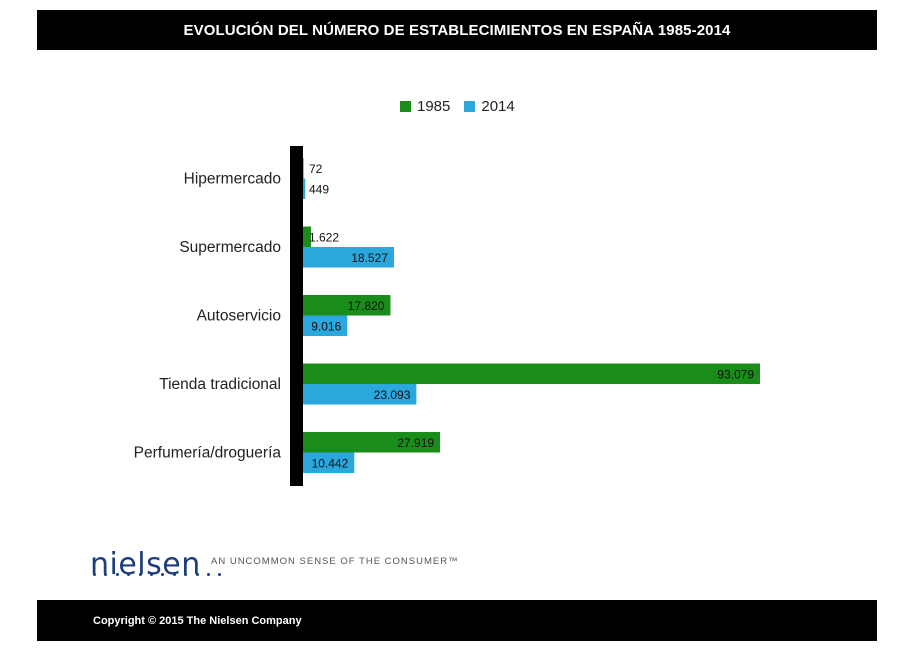  Describe the element at coordinates (316, 169) in the screenshot. I see `data-label-1985-hipermercado: 72` at that location.